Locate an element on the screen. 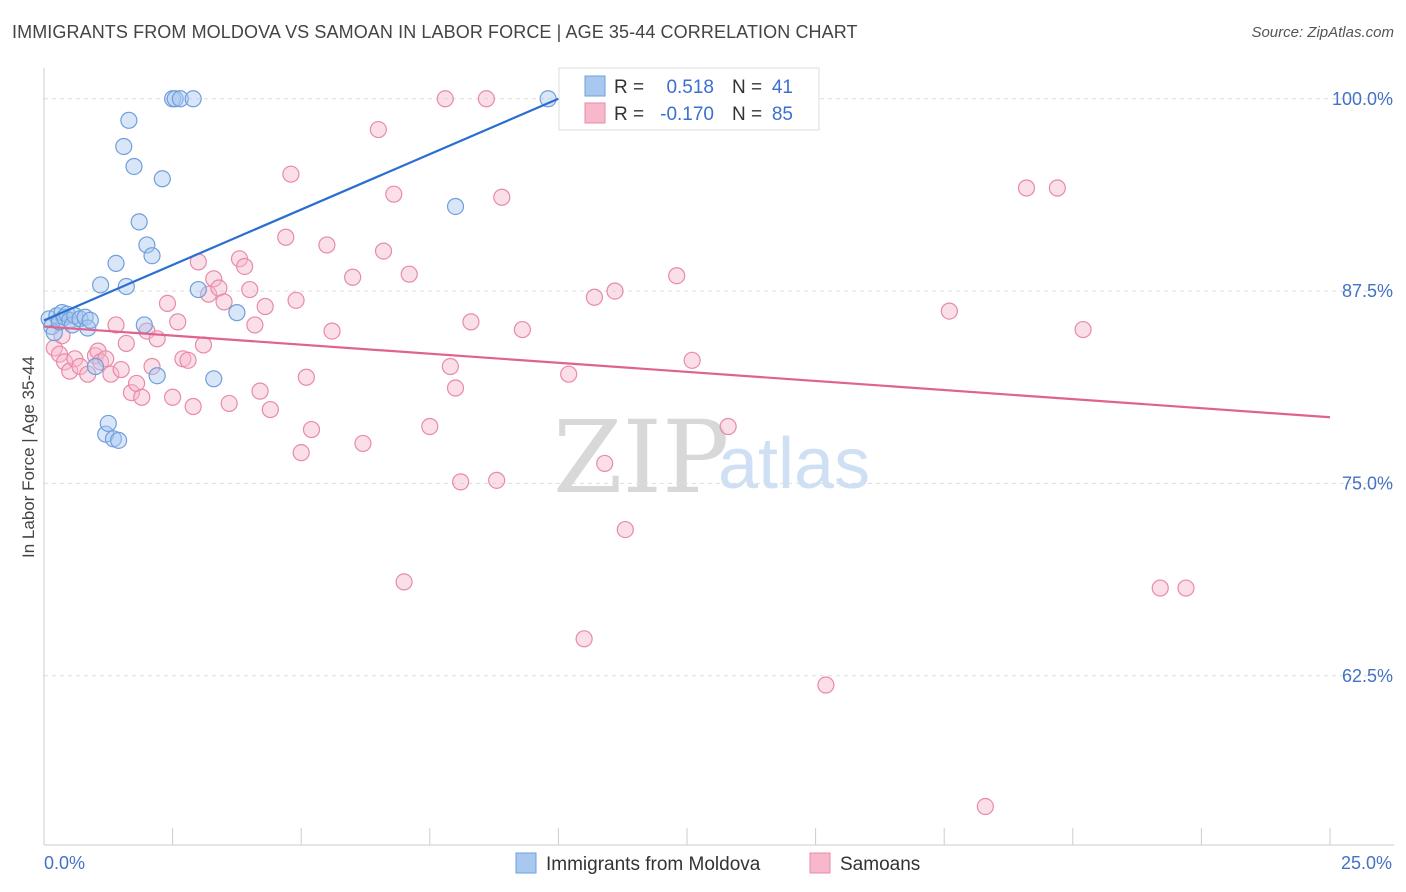 The image size is (1406, 892). samoans-trend-line is located at coordinates (687, 372).